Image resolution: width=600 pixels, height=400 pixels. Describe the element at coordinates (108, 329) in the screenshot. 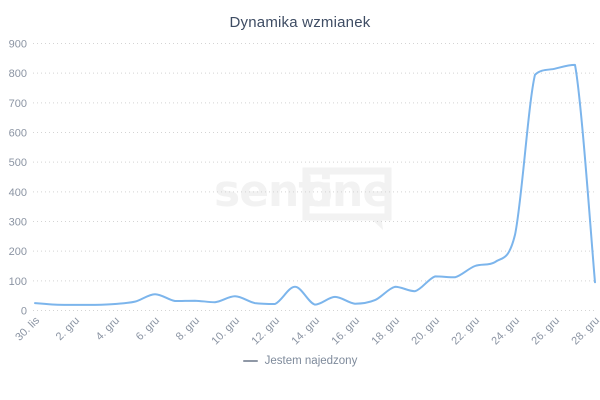

I see `svg-text: 4. gru` at that location.